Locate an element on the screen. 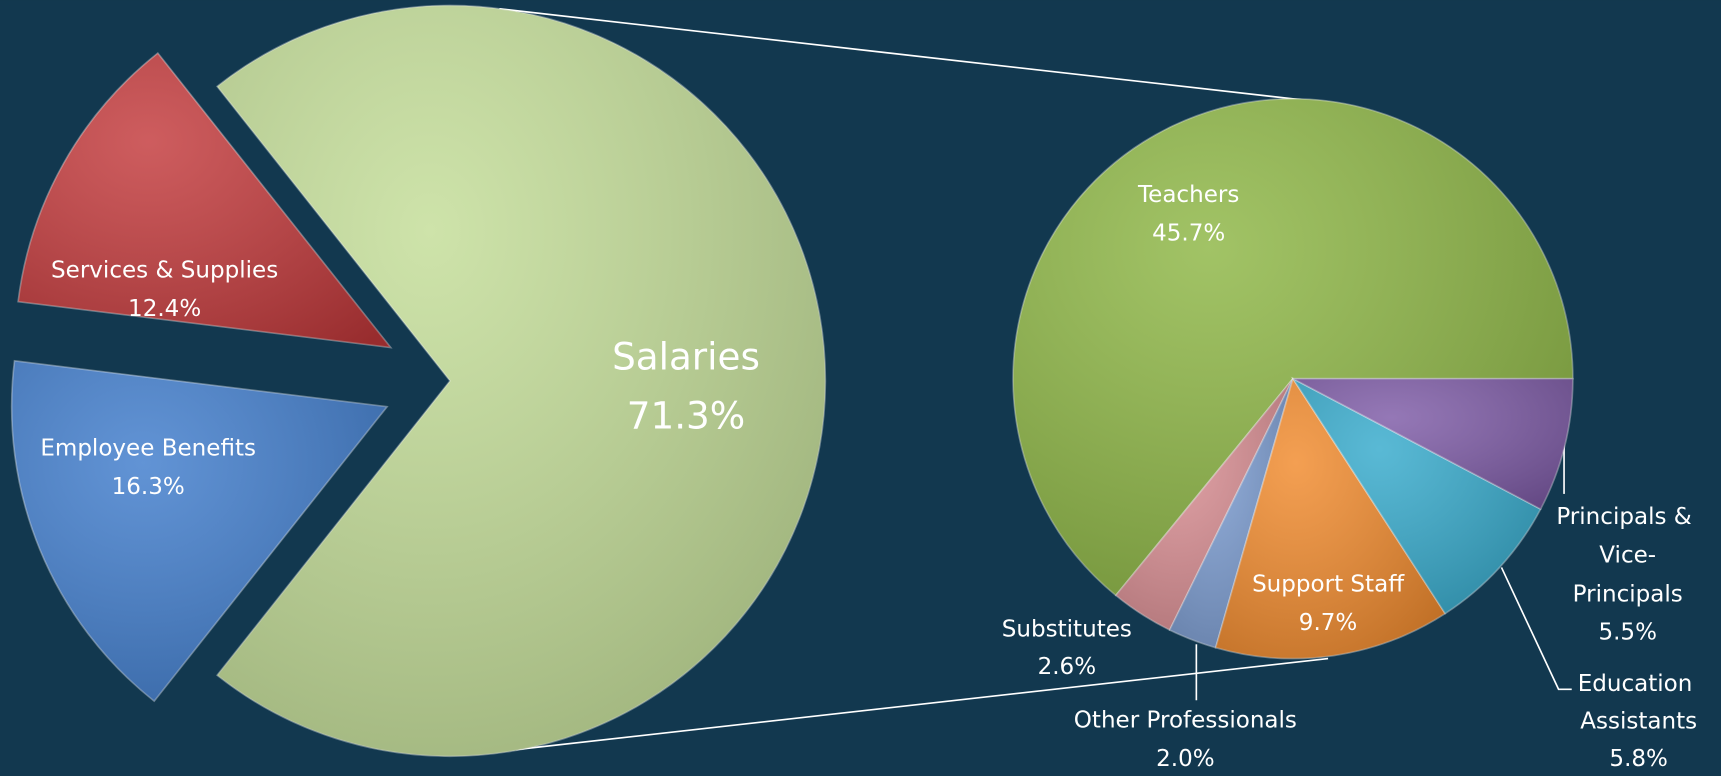 The width and height of the screenshot is (1721, 776). category-label: Principals & Vice- Principals is located at coordinates (1627, 554).